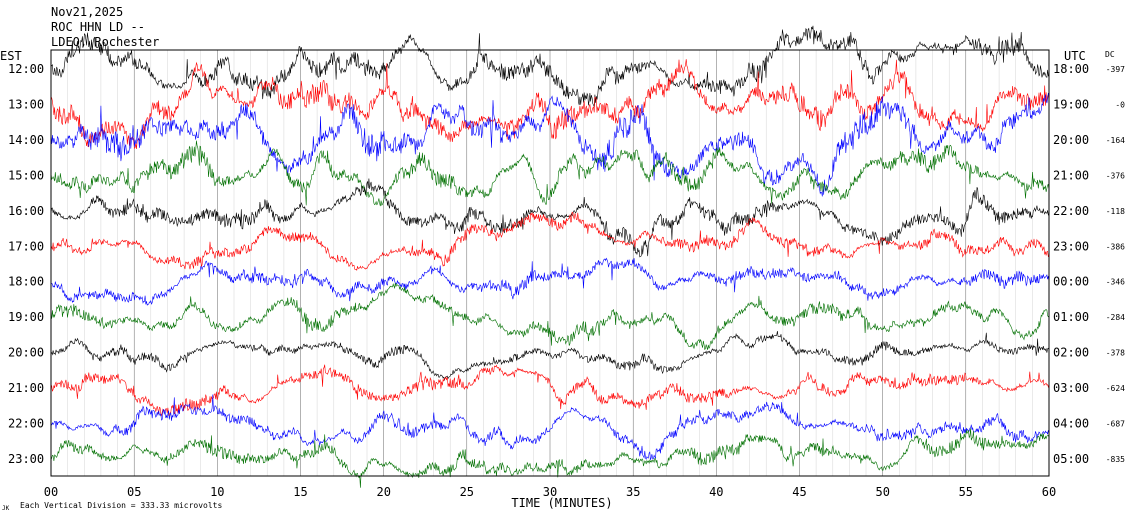 The image size is (1130, 519). Describe the element at coordinates (1071, 140) in the screenshot. I see `utc-label-2000: 20:00` at that location.